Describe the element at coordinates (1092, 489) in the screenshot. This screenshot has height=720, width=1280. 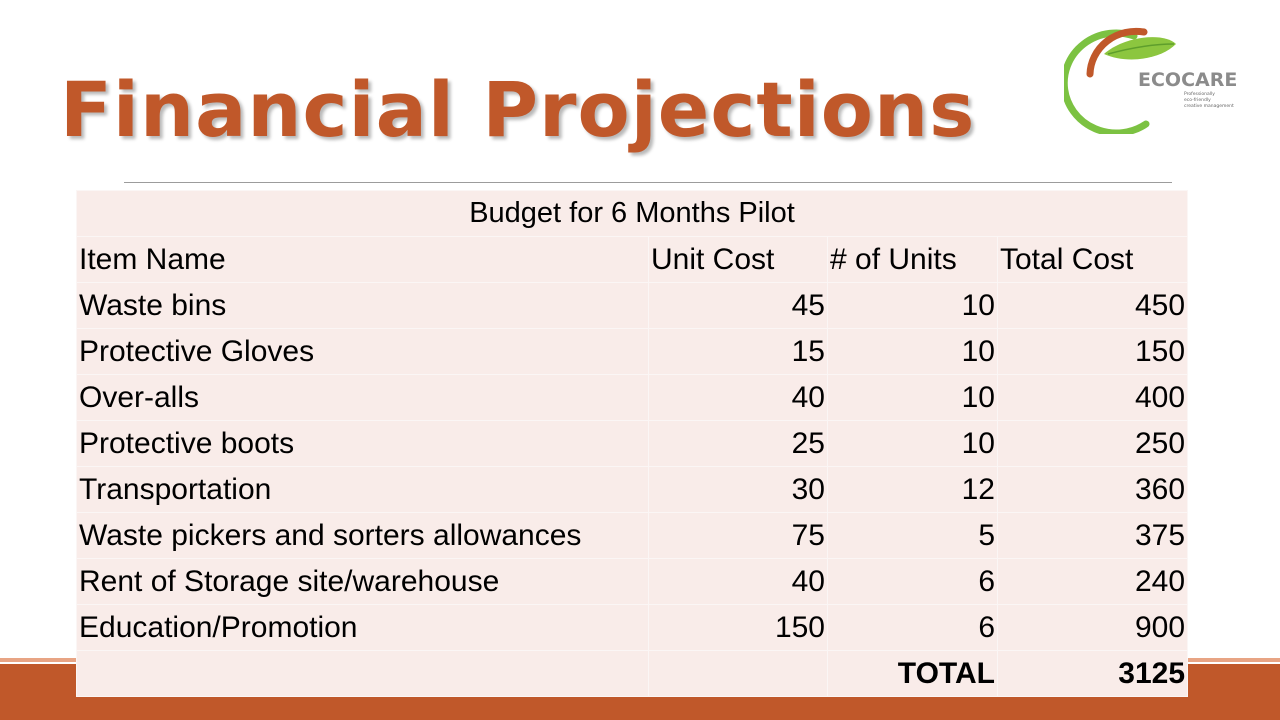
I see `cell-total: 360` at that location.